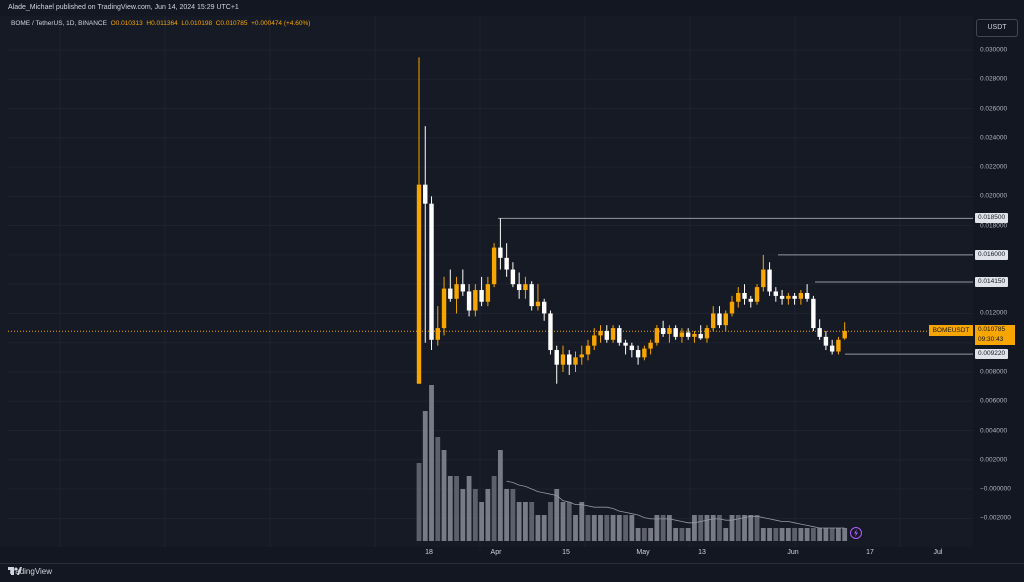  Describe the element at coordinates (951, 330) in the screenshot. I see `current-symbol-tag: BOMEUSDT` at that location.